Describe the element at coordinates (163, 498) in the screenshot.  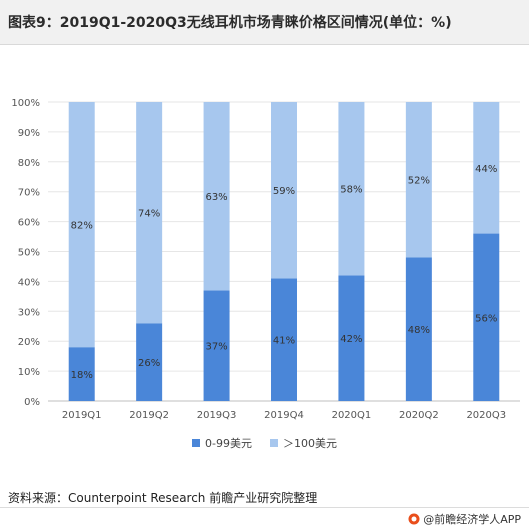
I see `source-note: 资料来源：Counterpoint Research 前瞻产业研究院整理` at that location.